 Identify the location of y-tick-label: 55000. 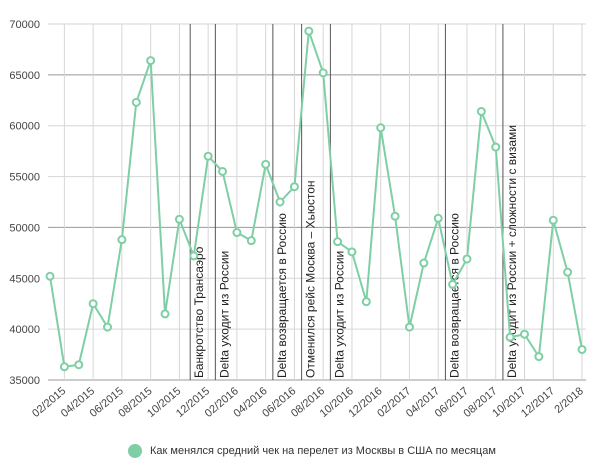
(24, 178).